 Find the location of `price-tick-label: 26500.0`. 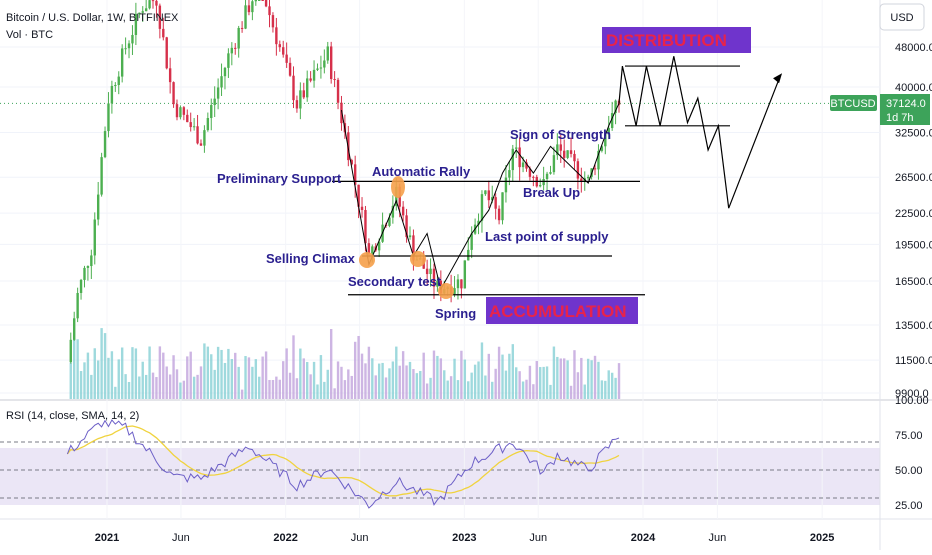

price-tick-label: 26500.0 is located at coordinates (913, 178).